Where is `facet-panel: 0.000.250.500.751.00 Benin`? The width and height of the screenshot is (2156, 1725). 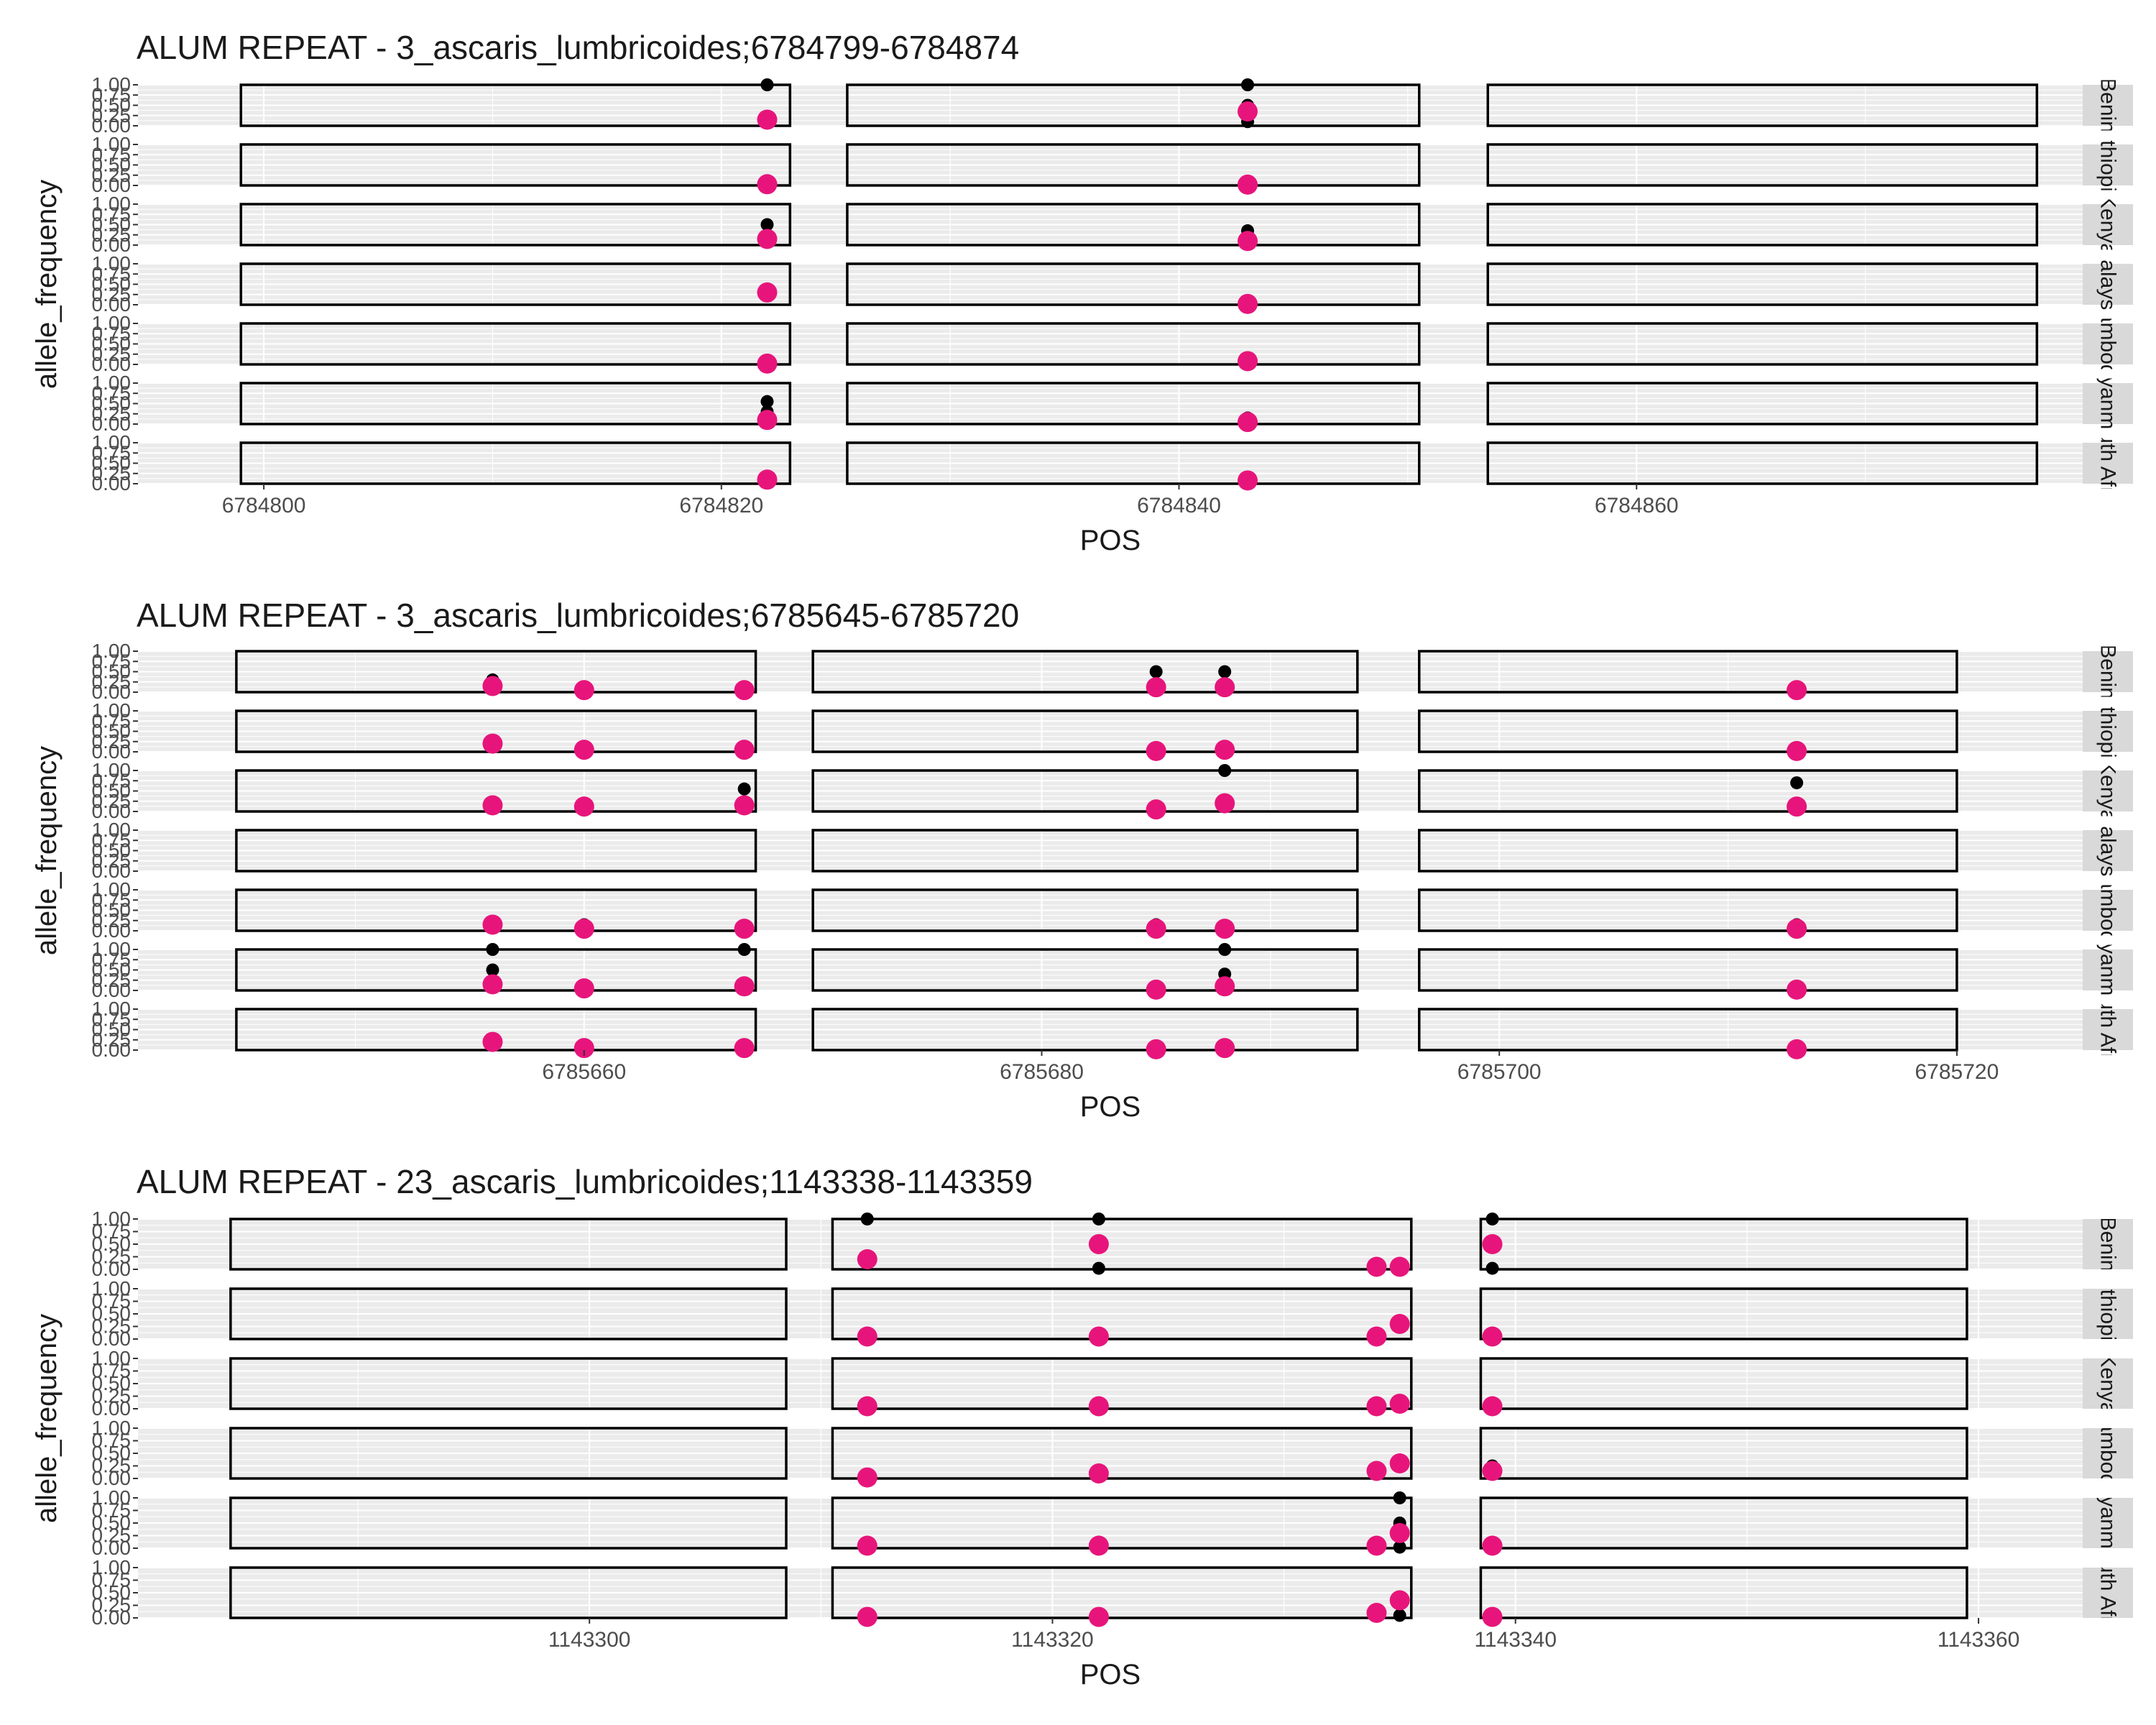 facet-panel: 0.000.250.500.751.00 Benin is located at coordinates (1113, 671).